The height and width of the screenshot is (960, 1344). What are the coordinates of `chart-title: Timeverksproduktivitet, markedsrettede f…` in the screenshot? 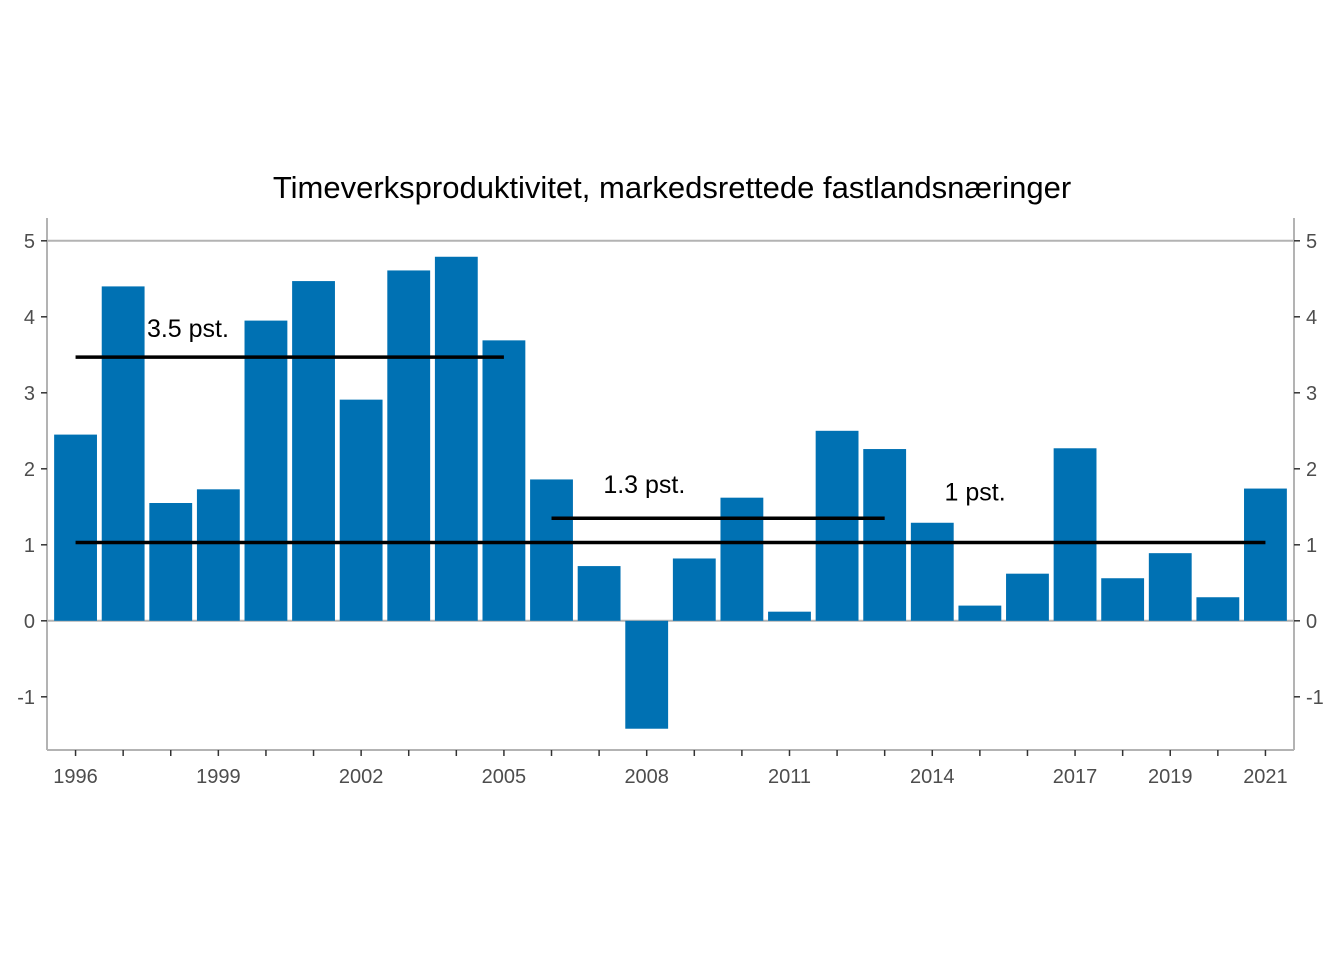 It's located at (672, 187).